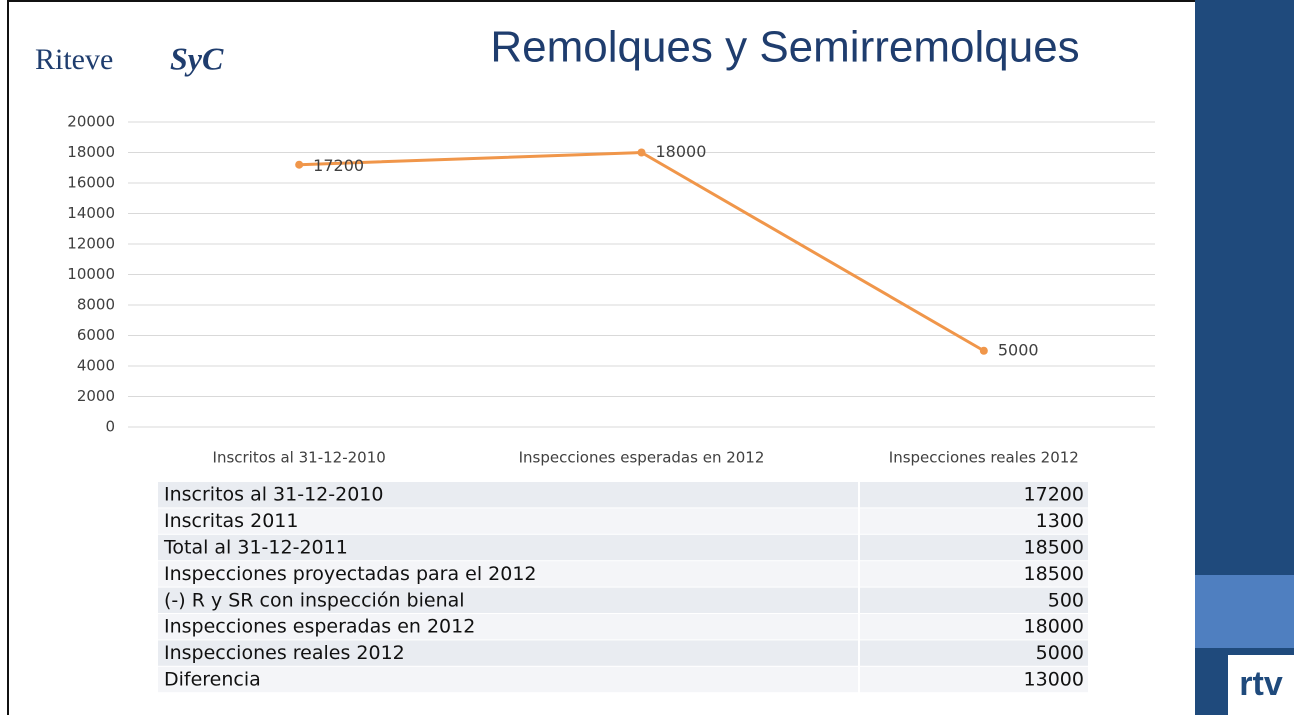 The width and height of the screenshot is (1294, 715). I want to click on y-tick-label: 18000, so click(91, 152).